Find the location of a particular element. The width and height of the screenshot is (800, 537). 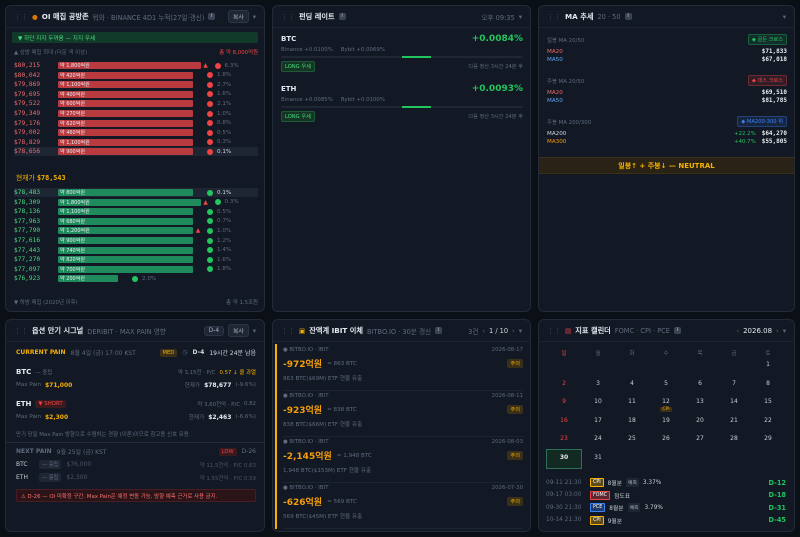

prev-month-icon: ‹ is located at coordinates (738, 330).